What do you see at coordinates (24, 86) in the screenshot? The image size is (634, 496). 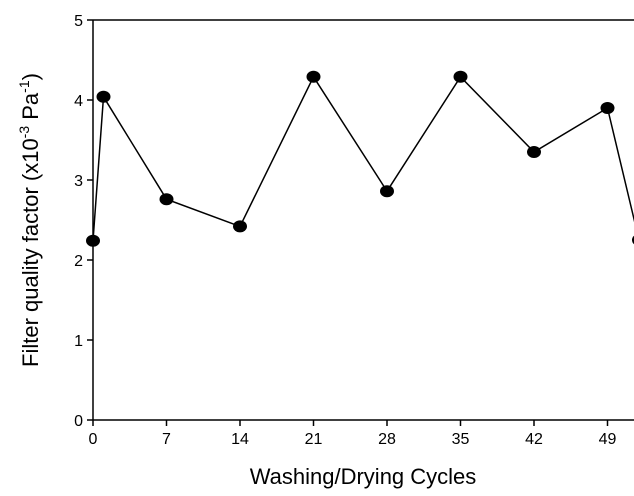 I see `y-title-sup: -1` at bounding box center [24, 86].